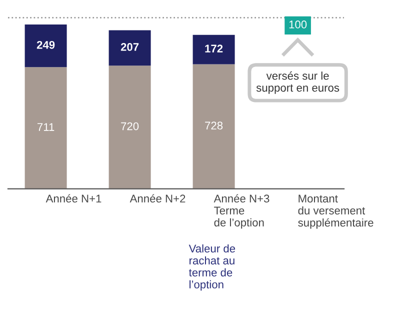 The width and height of the screenshot is (400, 320). I want to click on data-label: 249, so click(45, 44).